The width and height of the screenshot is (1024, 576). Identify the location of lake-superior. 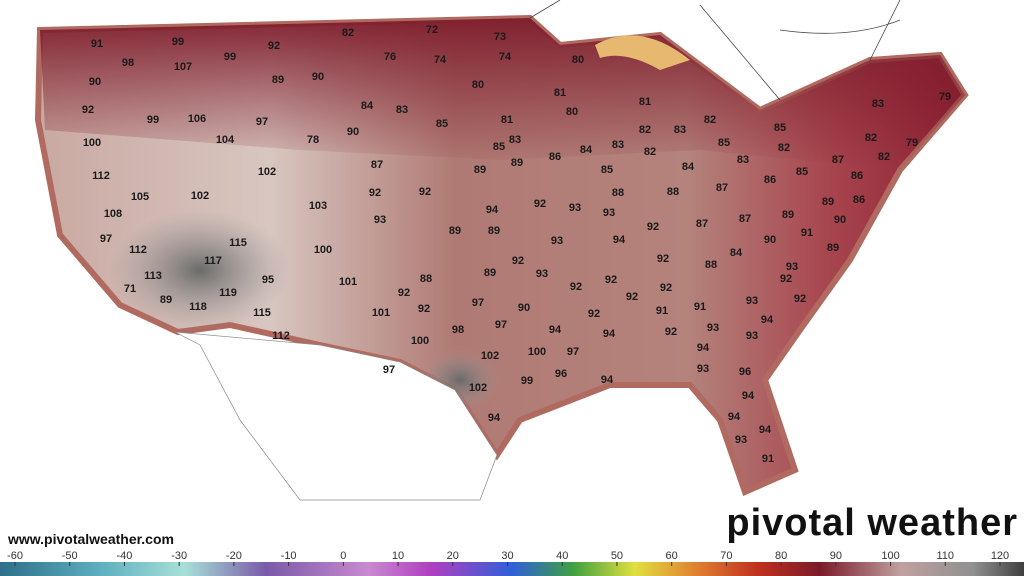
(642, 52).